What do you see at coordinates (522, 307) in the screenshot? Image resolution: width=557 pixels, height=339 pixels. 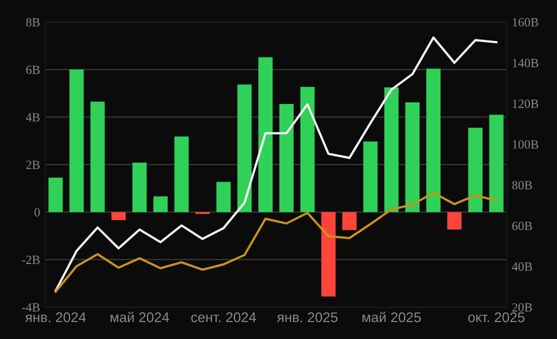 I see `y2-tick-label: 20B` at bounding box center [522, 307].